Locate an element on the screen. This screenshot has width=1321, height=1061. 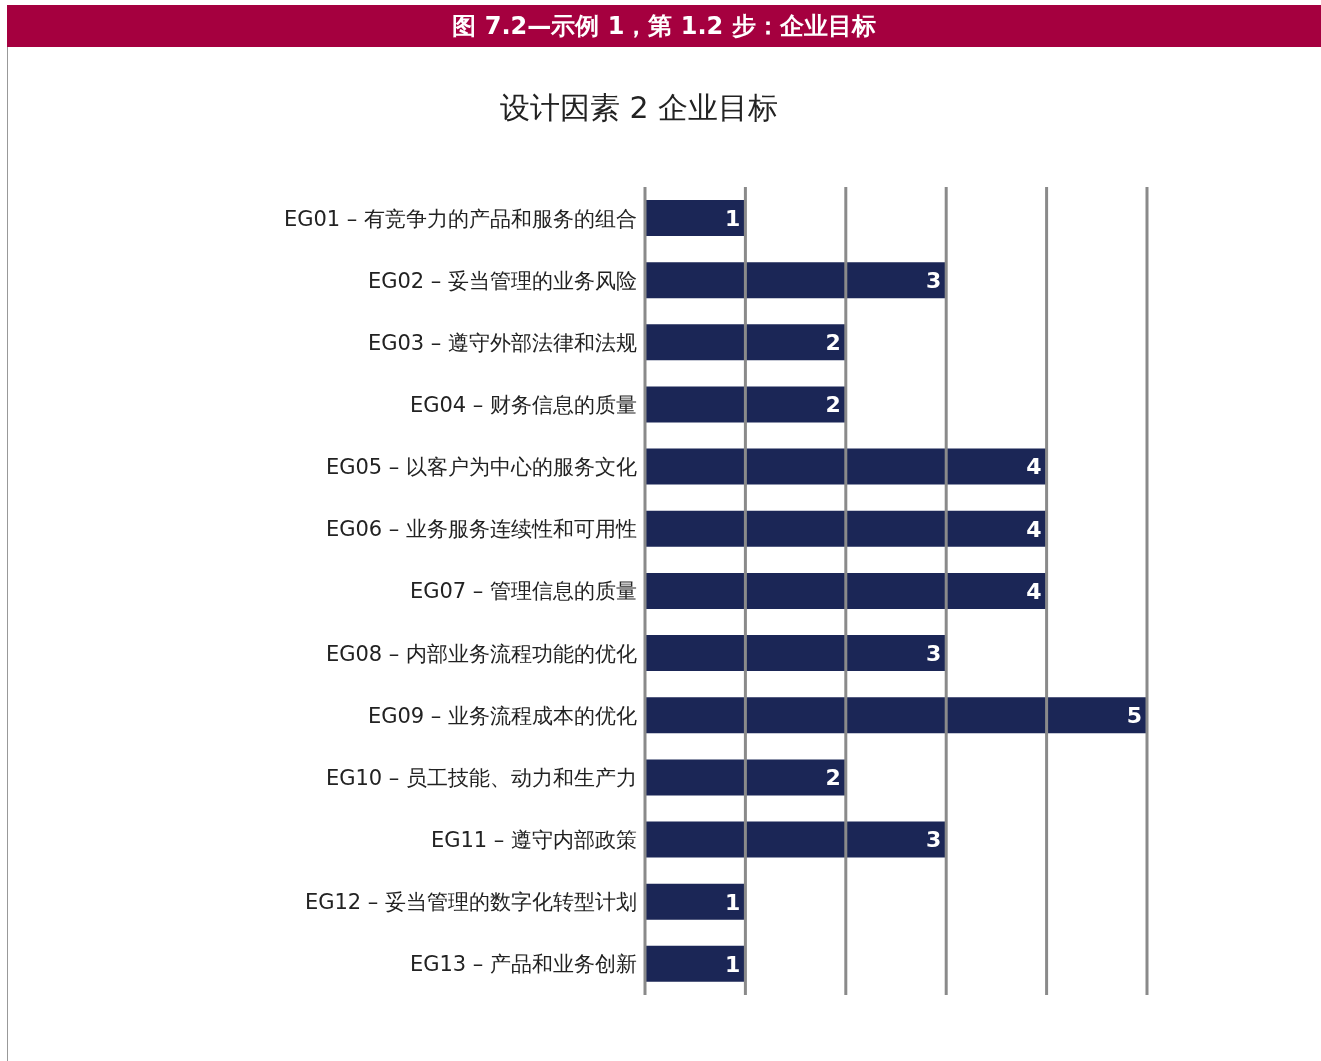
y-tick-label: EG01 – 有竞争力的产品和服务的组合 is located at coordinates (460, 218).